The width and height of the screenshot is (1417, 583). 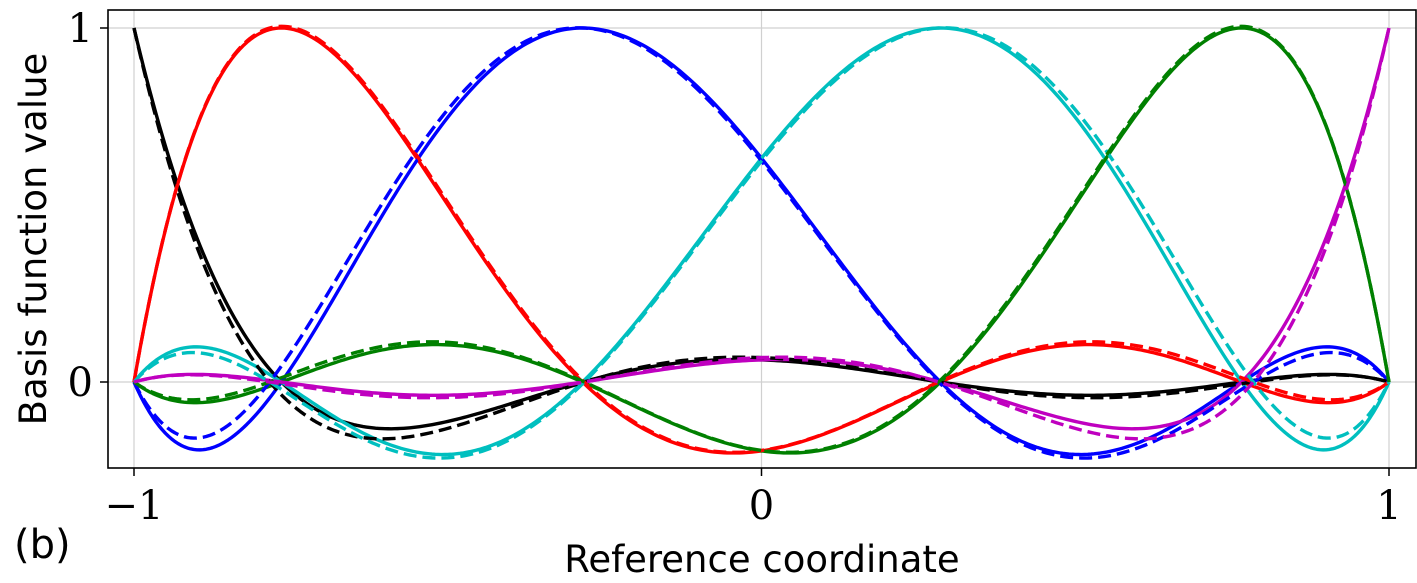 I want to click on x-axis-label: Reference coordinate, so click(x=761, y=559).